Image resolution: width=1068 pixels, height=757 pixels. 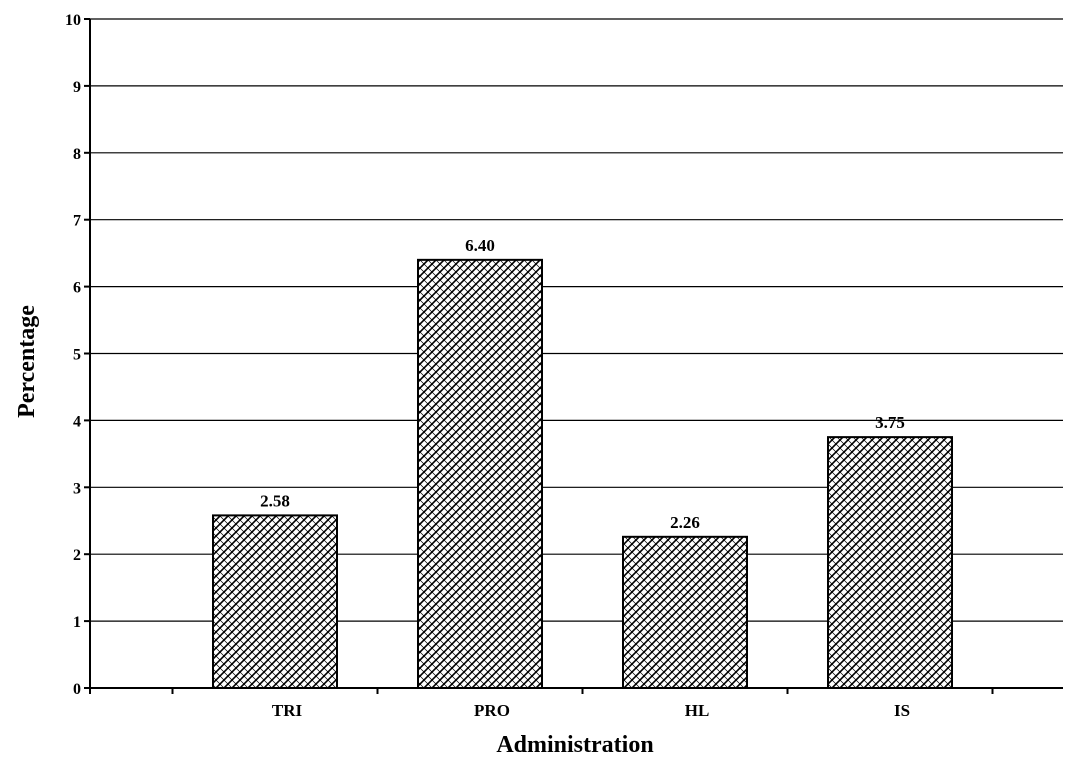 What do you see at coordinates (697, 710) in the screenshot?
I see `x-tick-label-hl: HL` at bounding box center [697, 710].